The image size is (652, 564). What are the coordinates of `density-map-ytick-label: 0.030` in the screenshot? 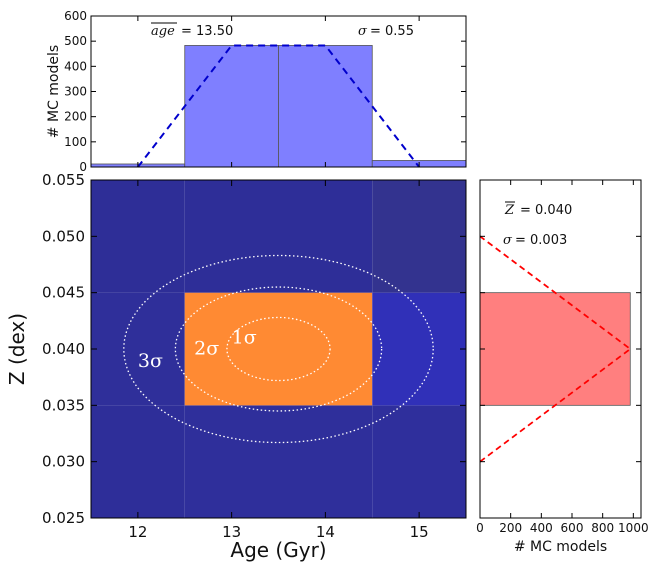 It's located at (63, 462).